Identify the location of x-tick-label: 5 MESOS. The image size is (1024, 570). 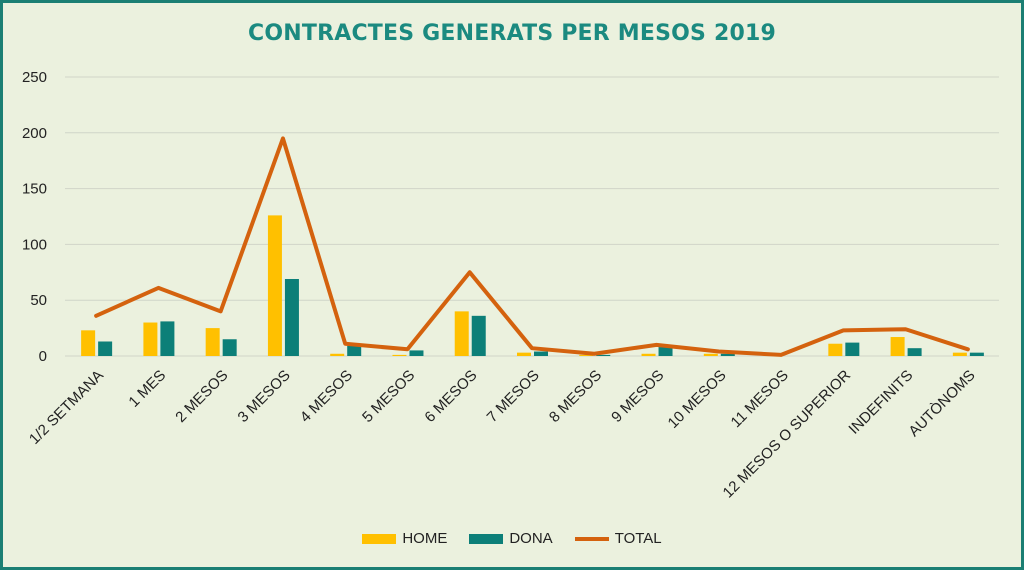
(388, 396).